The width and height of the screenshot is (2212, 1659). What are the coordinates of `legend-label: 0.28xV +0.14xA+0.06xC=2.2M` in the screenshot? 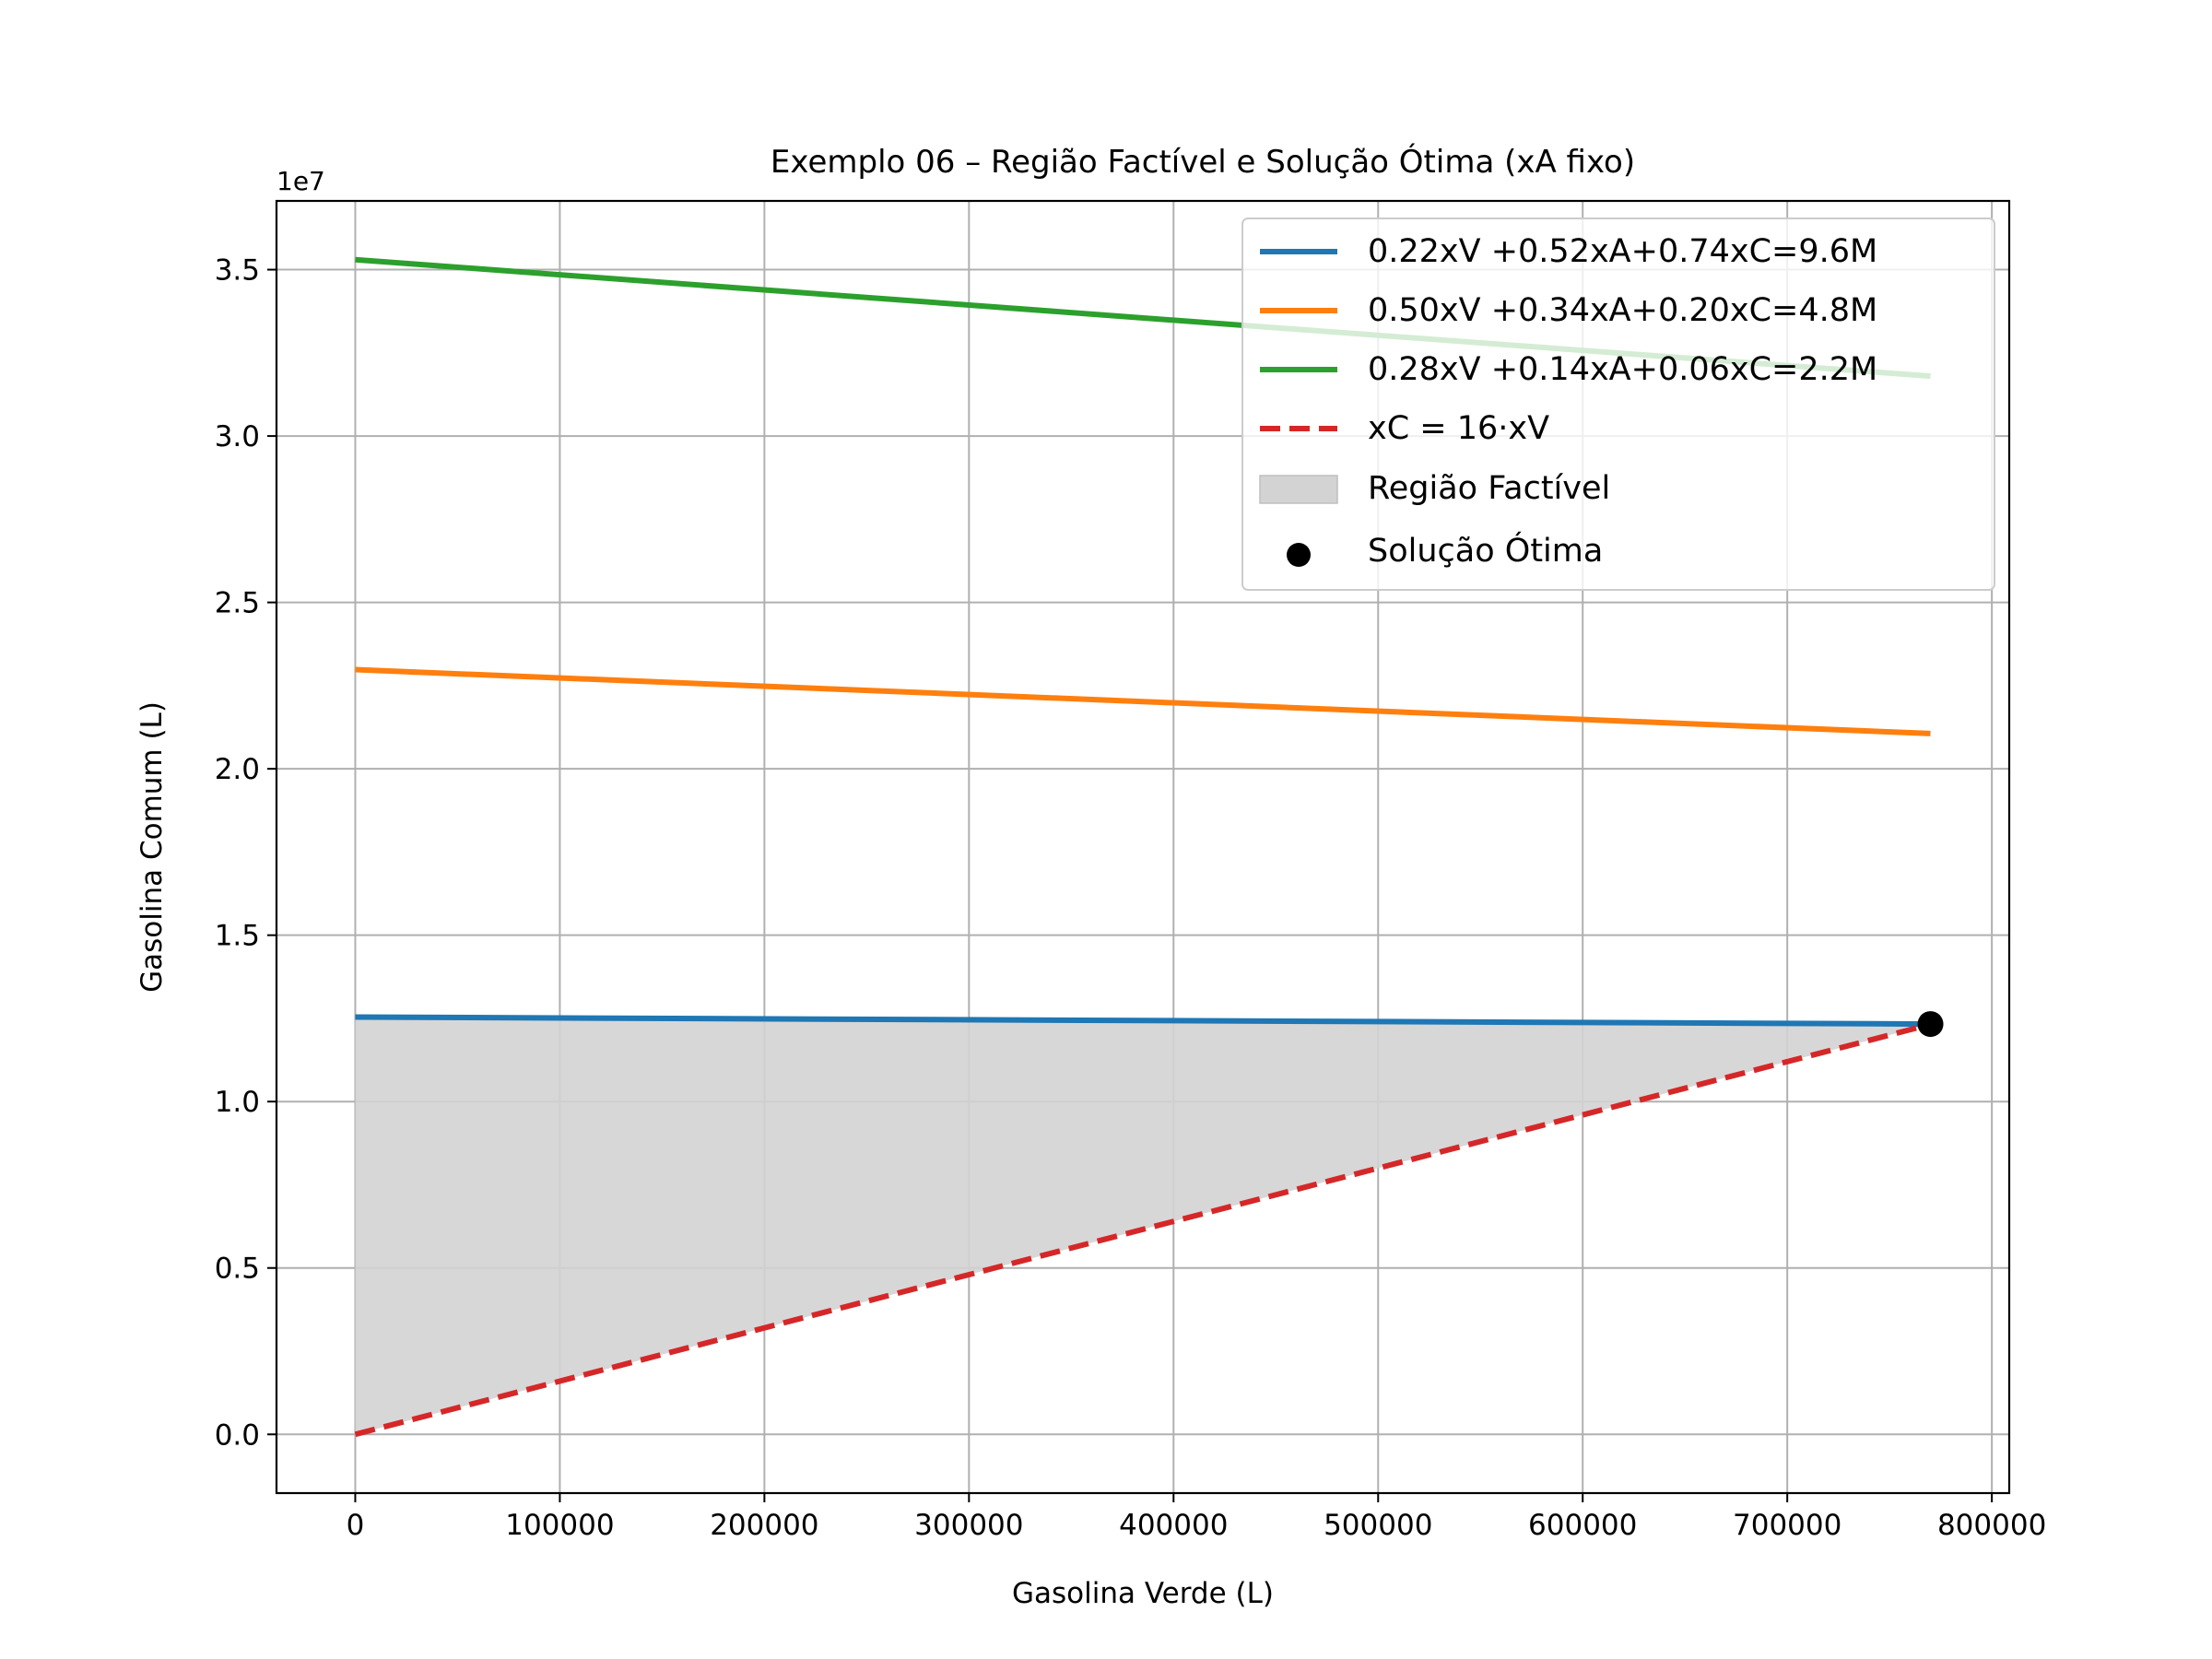 It's located at (1622, 369).